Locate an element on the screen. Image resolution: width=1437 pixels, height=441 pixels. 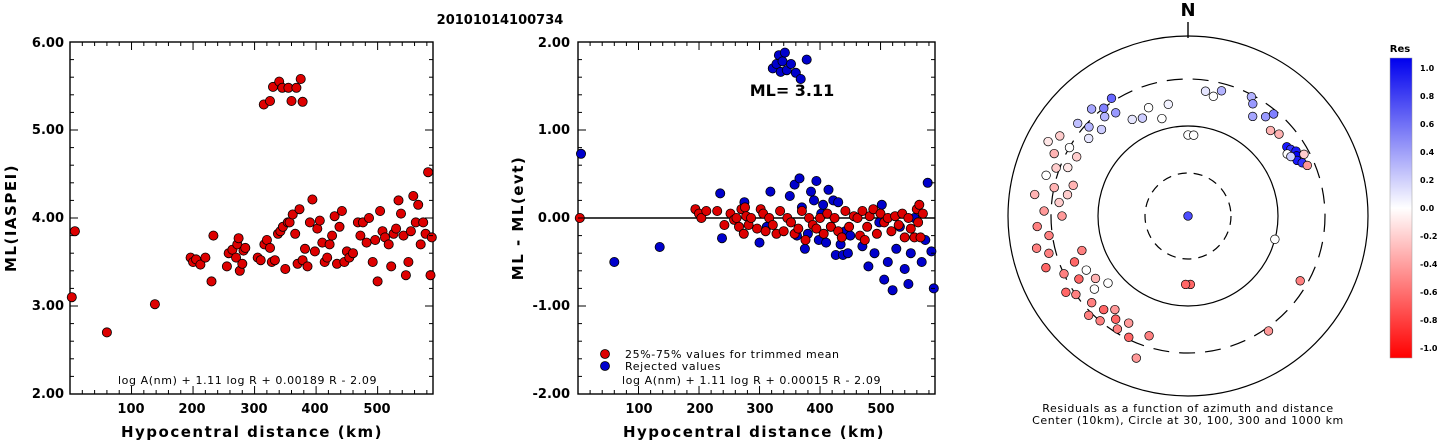
colorbar-tick-label: -0.8 is located at coordinates (1428, 320).